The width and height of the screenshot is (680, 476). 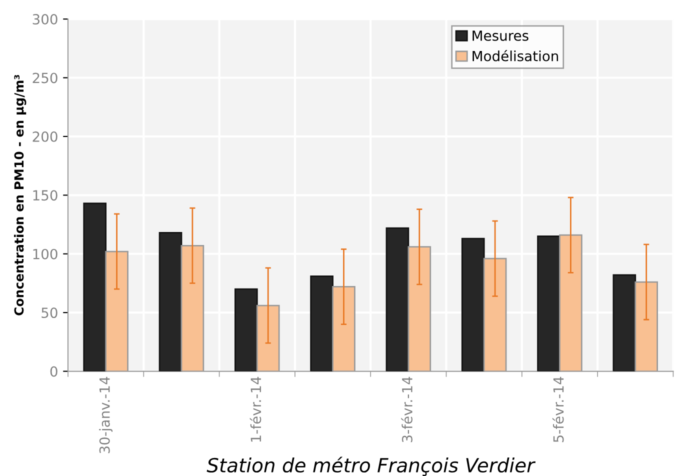 I want to click on x-tick-label: 30-janv.-14, so click(x=106, y=415).